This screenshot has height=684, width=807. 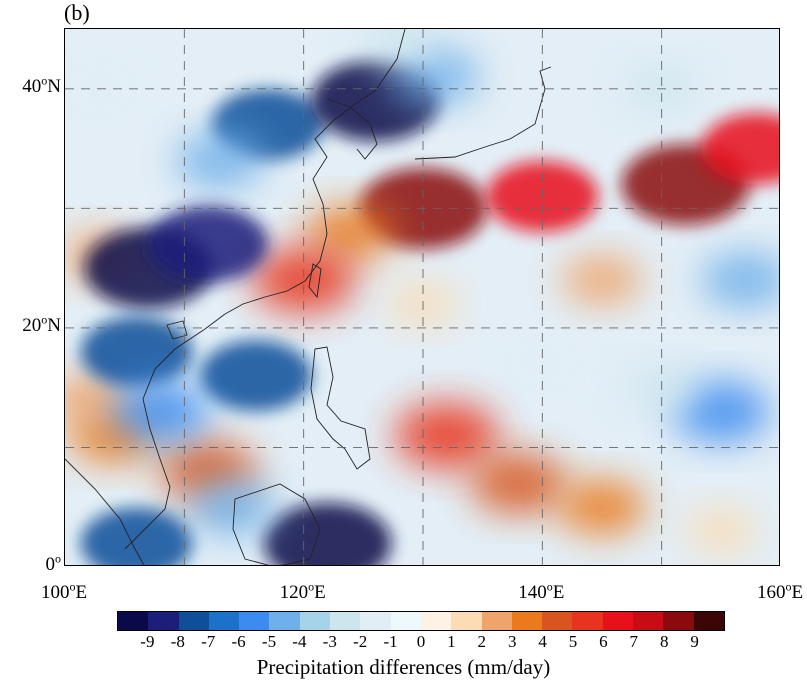 What do you see at coordinates (352, 129) in the screenshot?
I see `coastline-korea` at bounding box center [352, 129].